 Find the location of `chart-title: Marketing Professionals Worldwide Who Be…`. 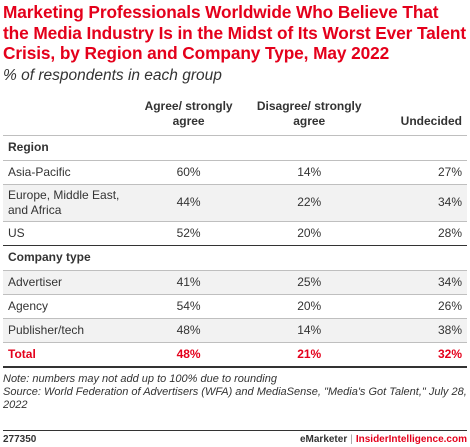

chart-title: Marketing Professionals Worldwide Who Be… is located at coordinates (234, 32).